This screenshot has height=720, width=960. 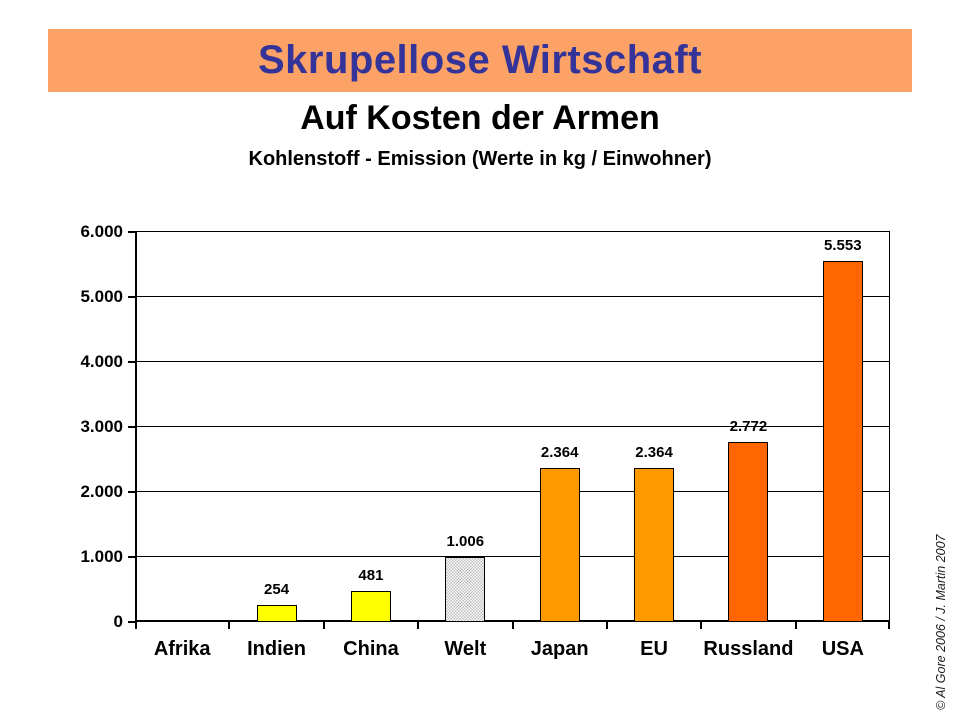 What do you see at coordinates (371, 649) in the screenshot?
I see `x-category-label: China` at bounding box center [371, 649].